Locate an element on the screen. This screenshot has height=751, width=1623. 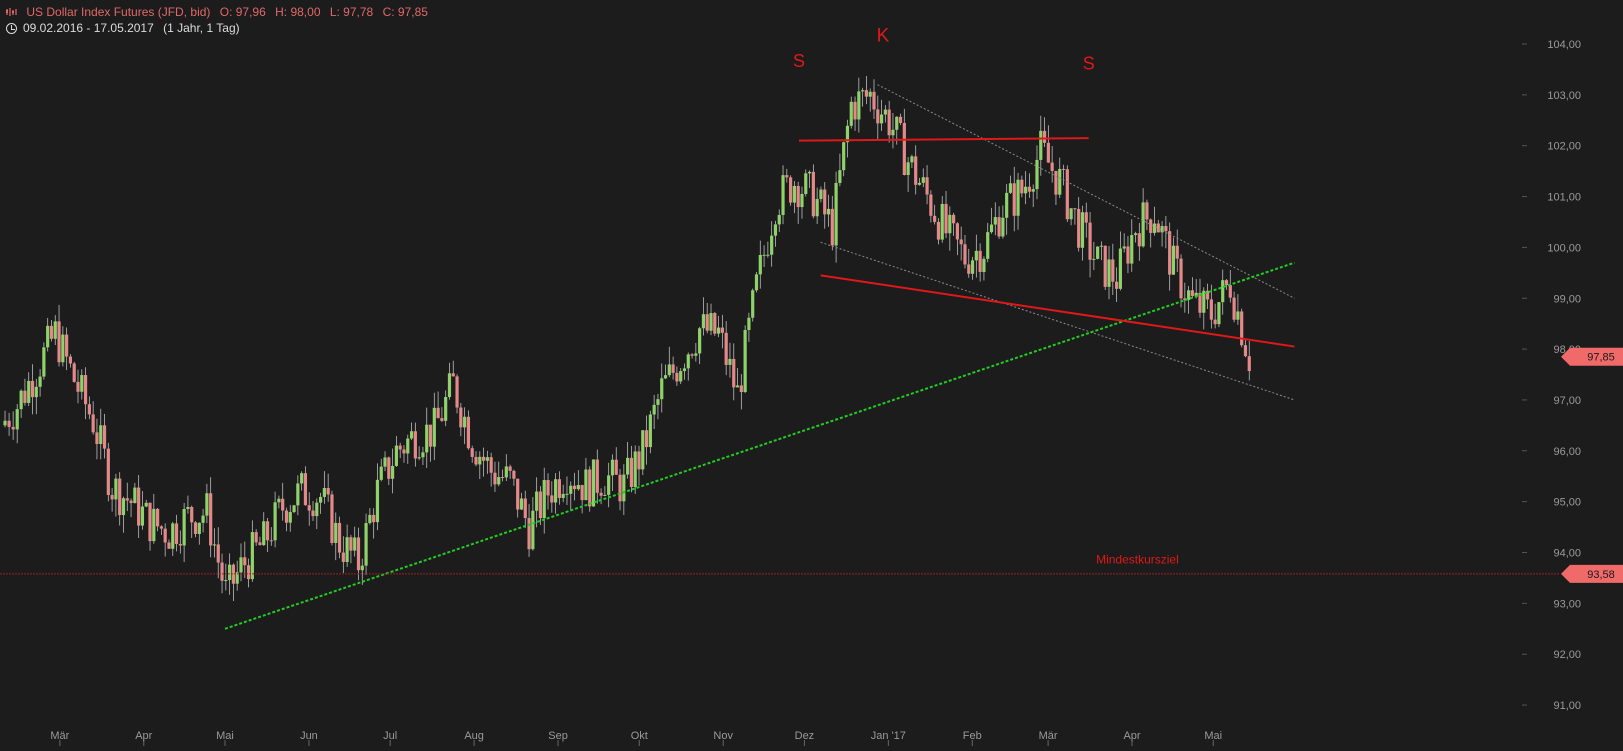
annotation-head: K is located at coordinates (883, 35).